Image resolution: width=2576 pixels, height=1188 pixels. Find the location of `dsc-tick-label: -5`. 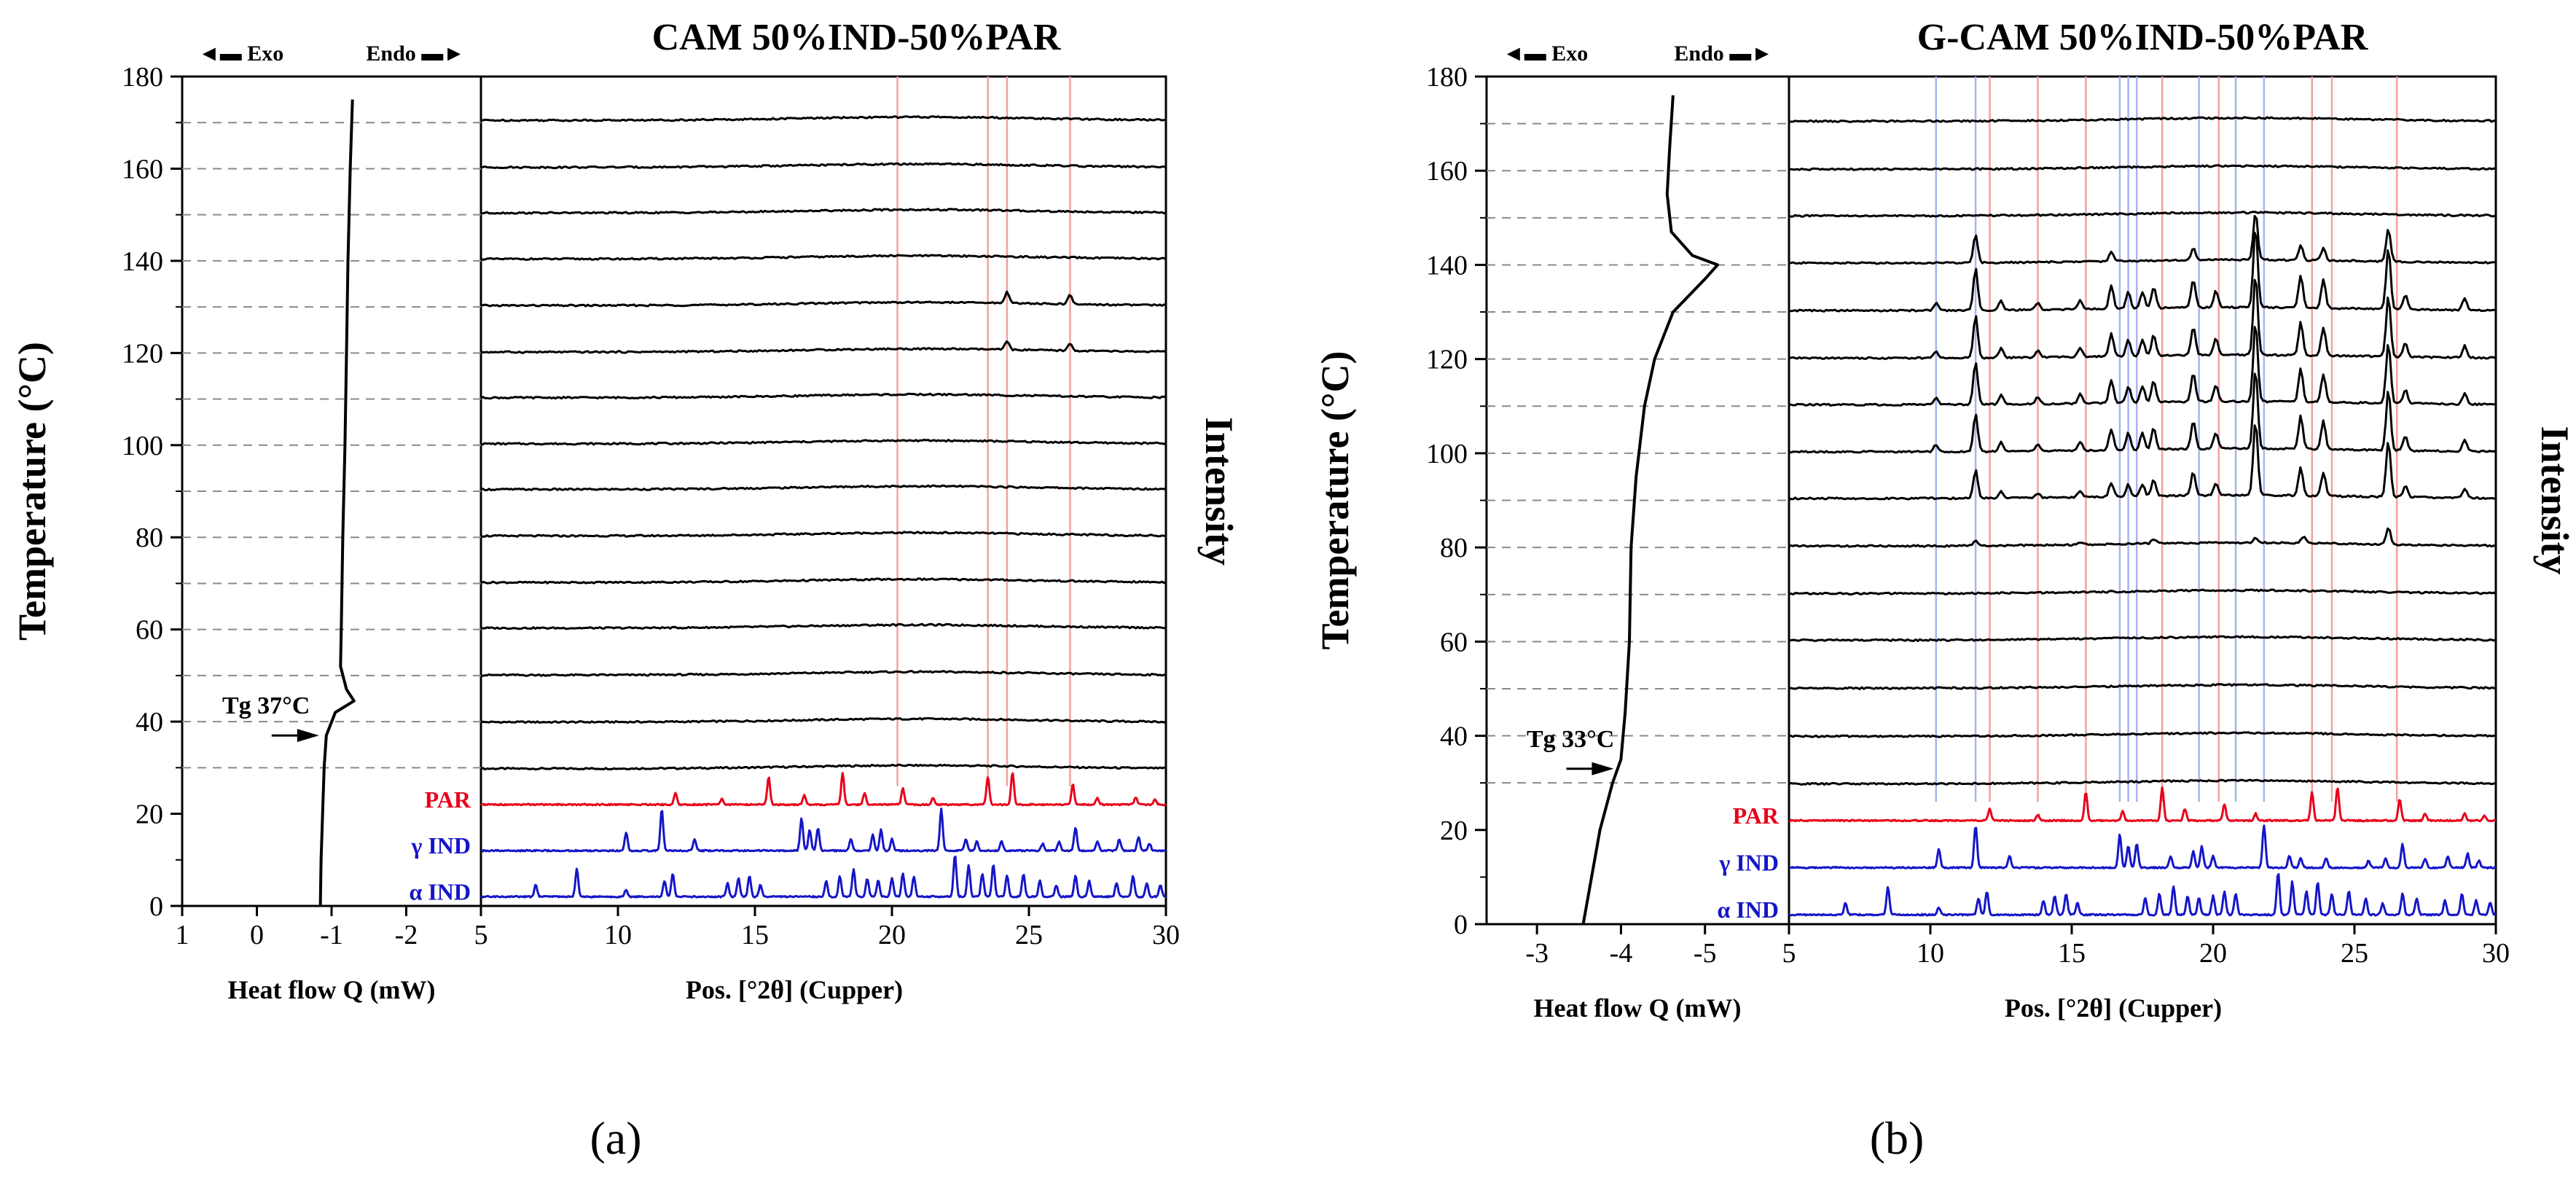

dsc-tick-label: -5 is located at coordinates (1705, 953).